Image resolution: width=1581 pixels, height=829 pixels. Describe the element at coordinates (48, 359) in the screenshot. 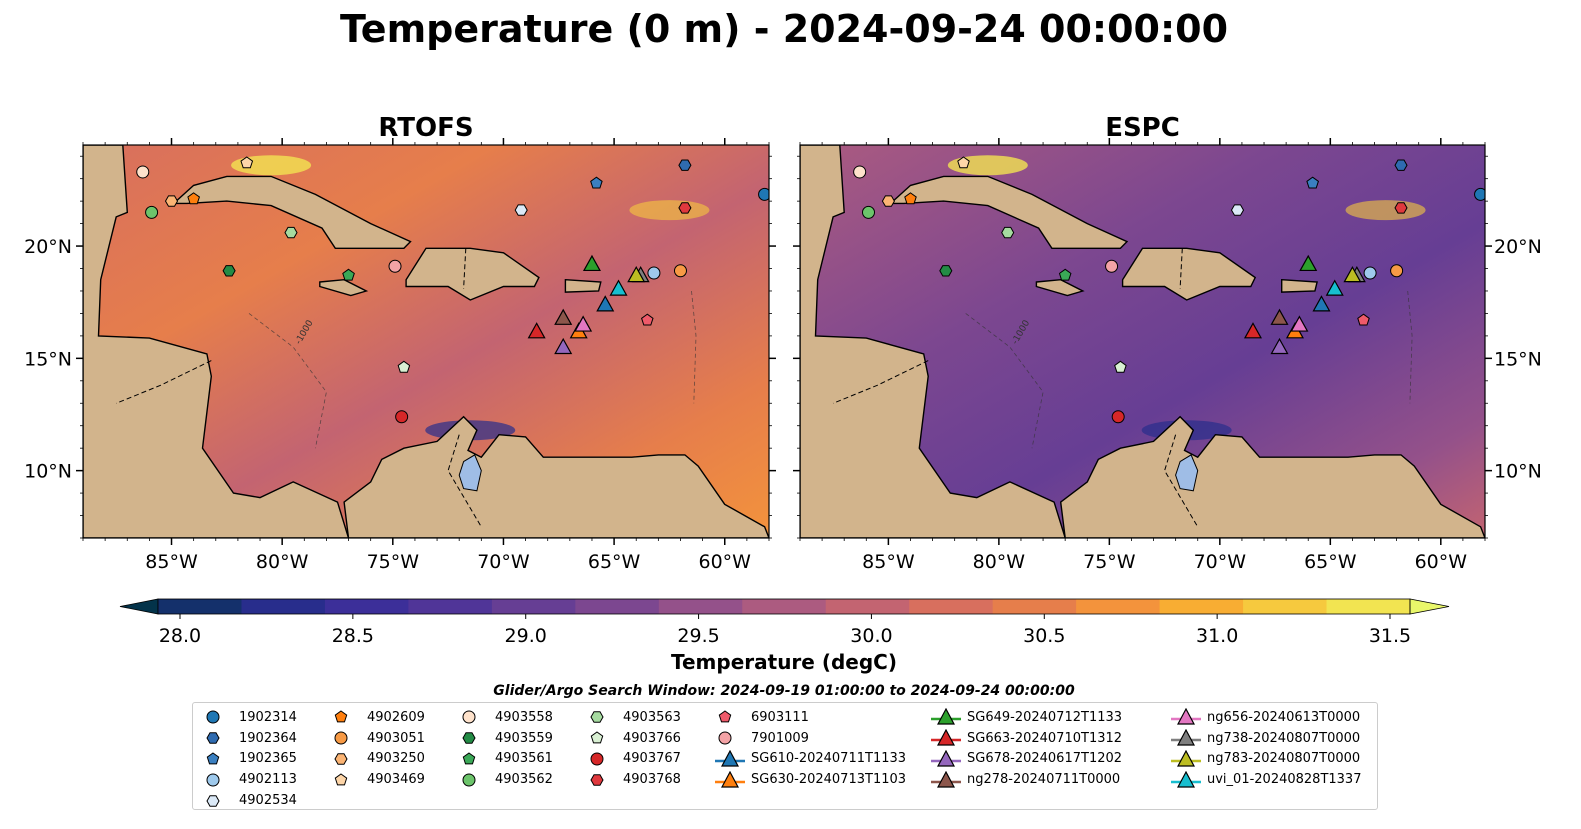

I see `y-tick-label-left: 15°N` at that location.